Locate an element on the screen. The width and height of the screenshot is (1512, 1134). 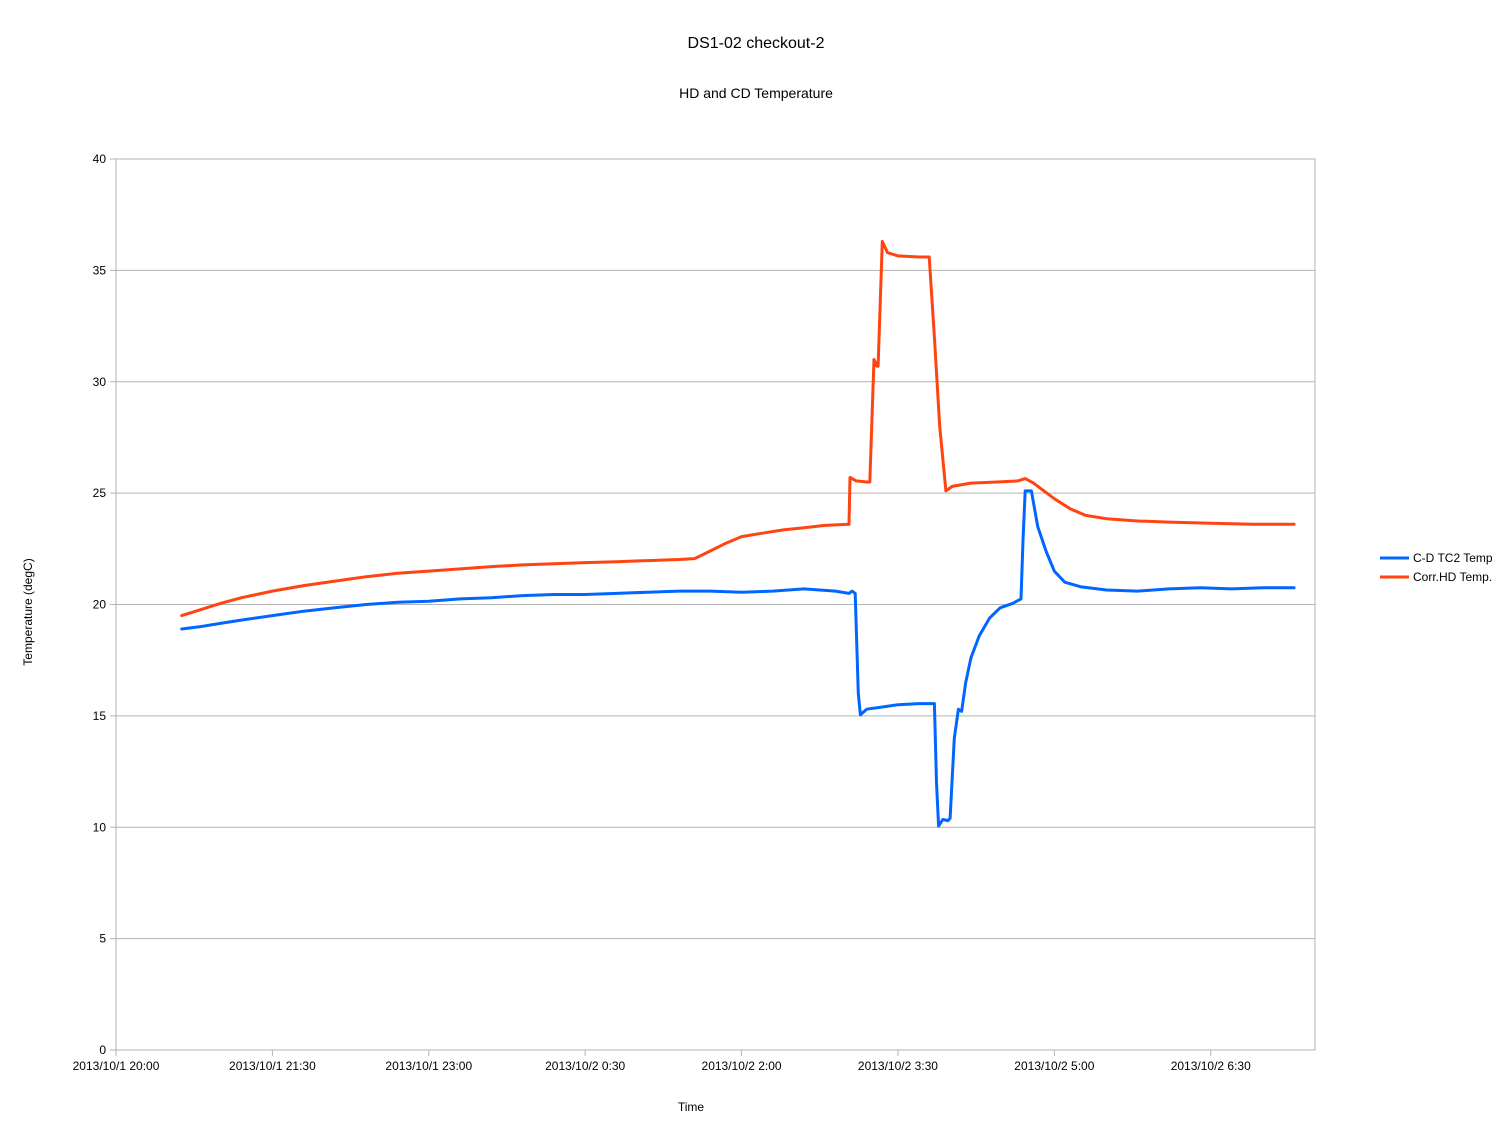
x-axis-title: Time is located at coordinates (691, 1107).